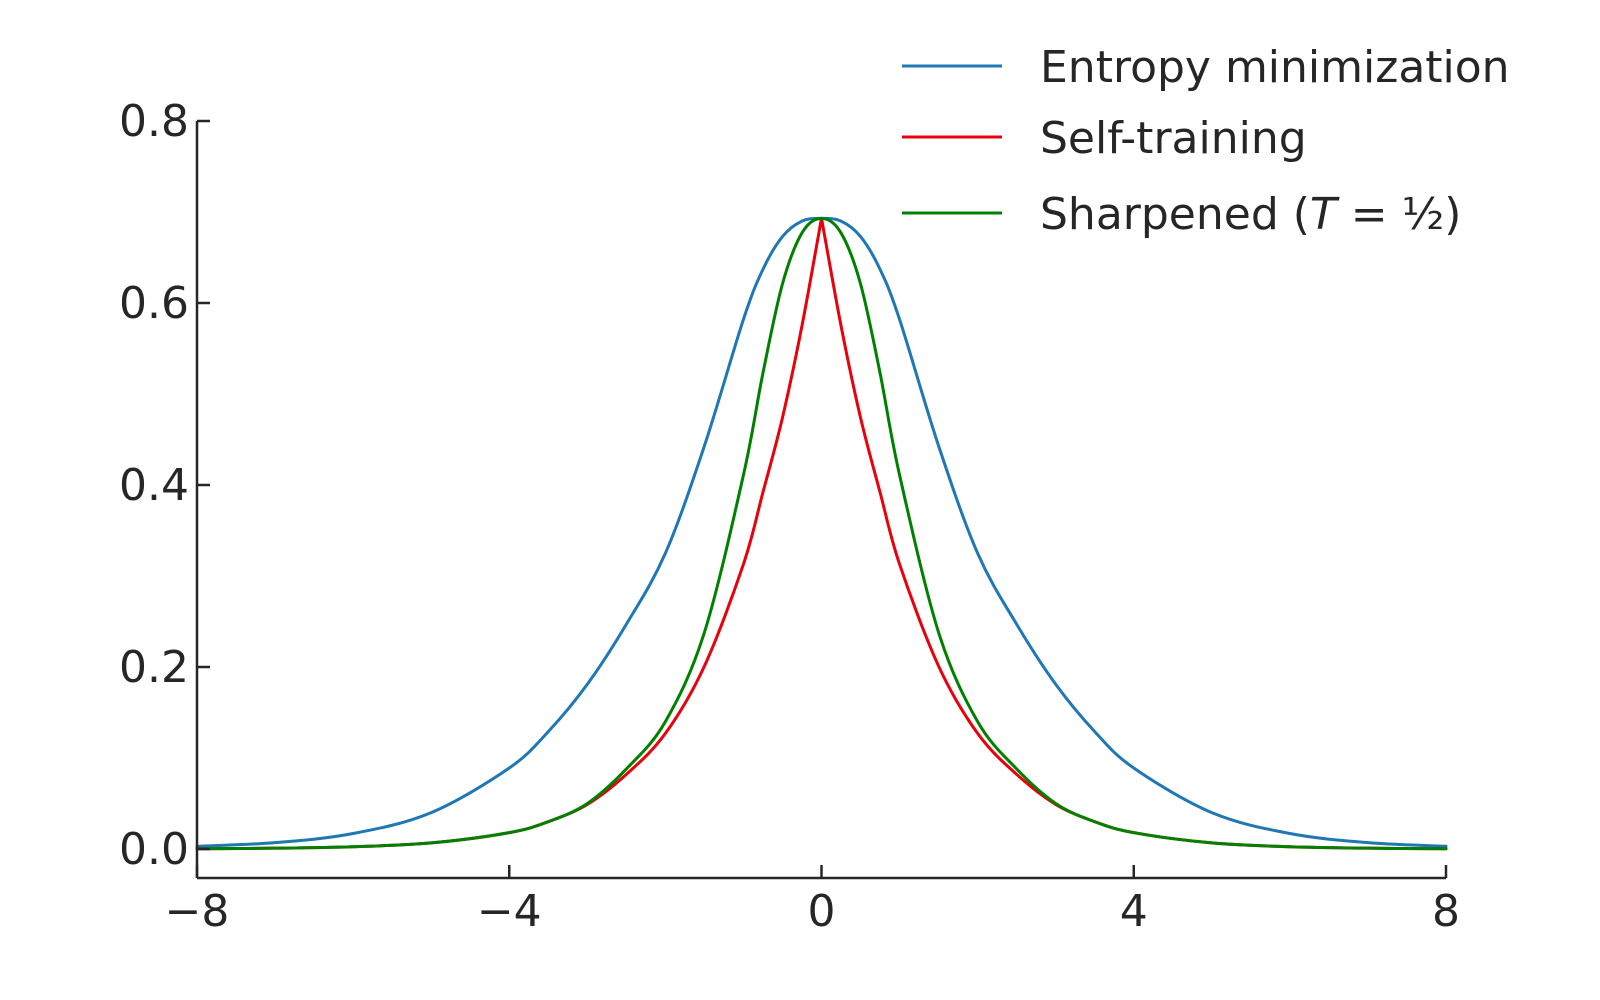  Describe the element at coordinates (154, 849) in the screenshot. I see `y-tick-label: 0.0` at that location.